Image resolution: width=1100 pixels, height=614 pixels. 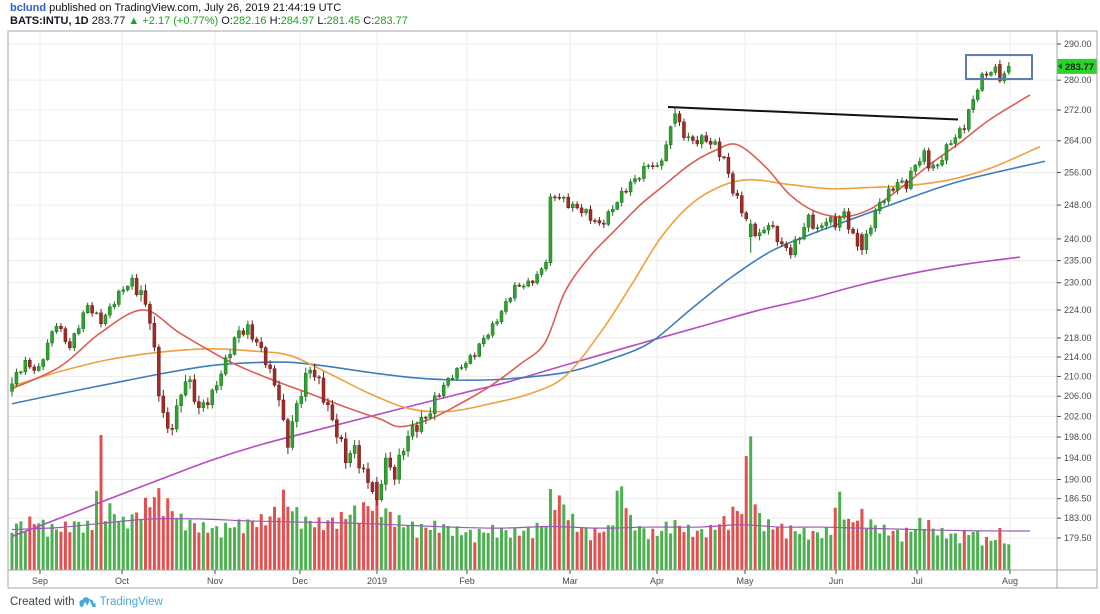 What do you see at coordinates (1078, 205) in the screenshot?
I see `price-tick-label: 248.00` at bounding box center [1078, 205].